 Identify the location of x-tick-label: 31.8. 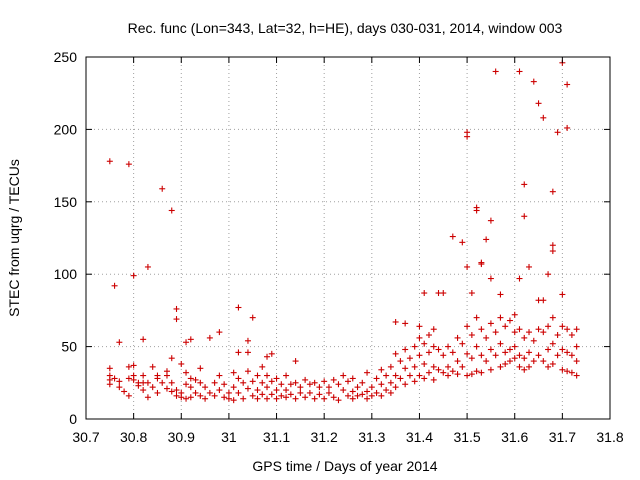
(609, 437).